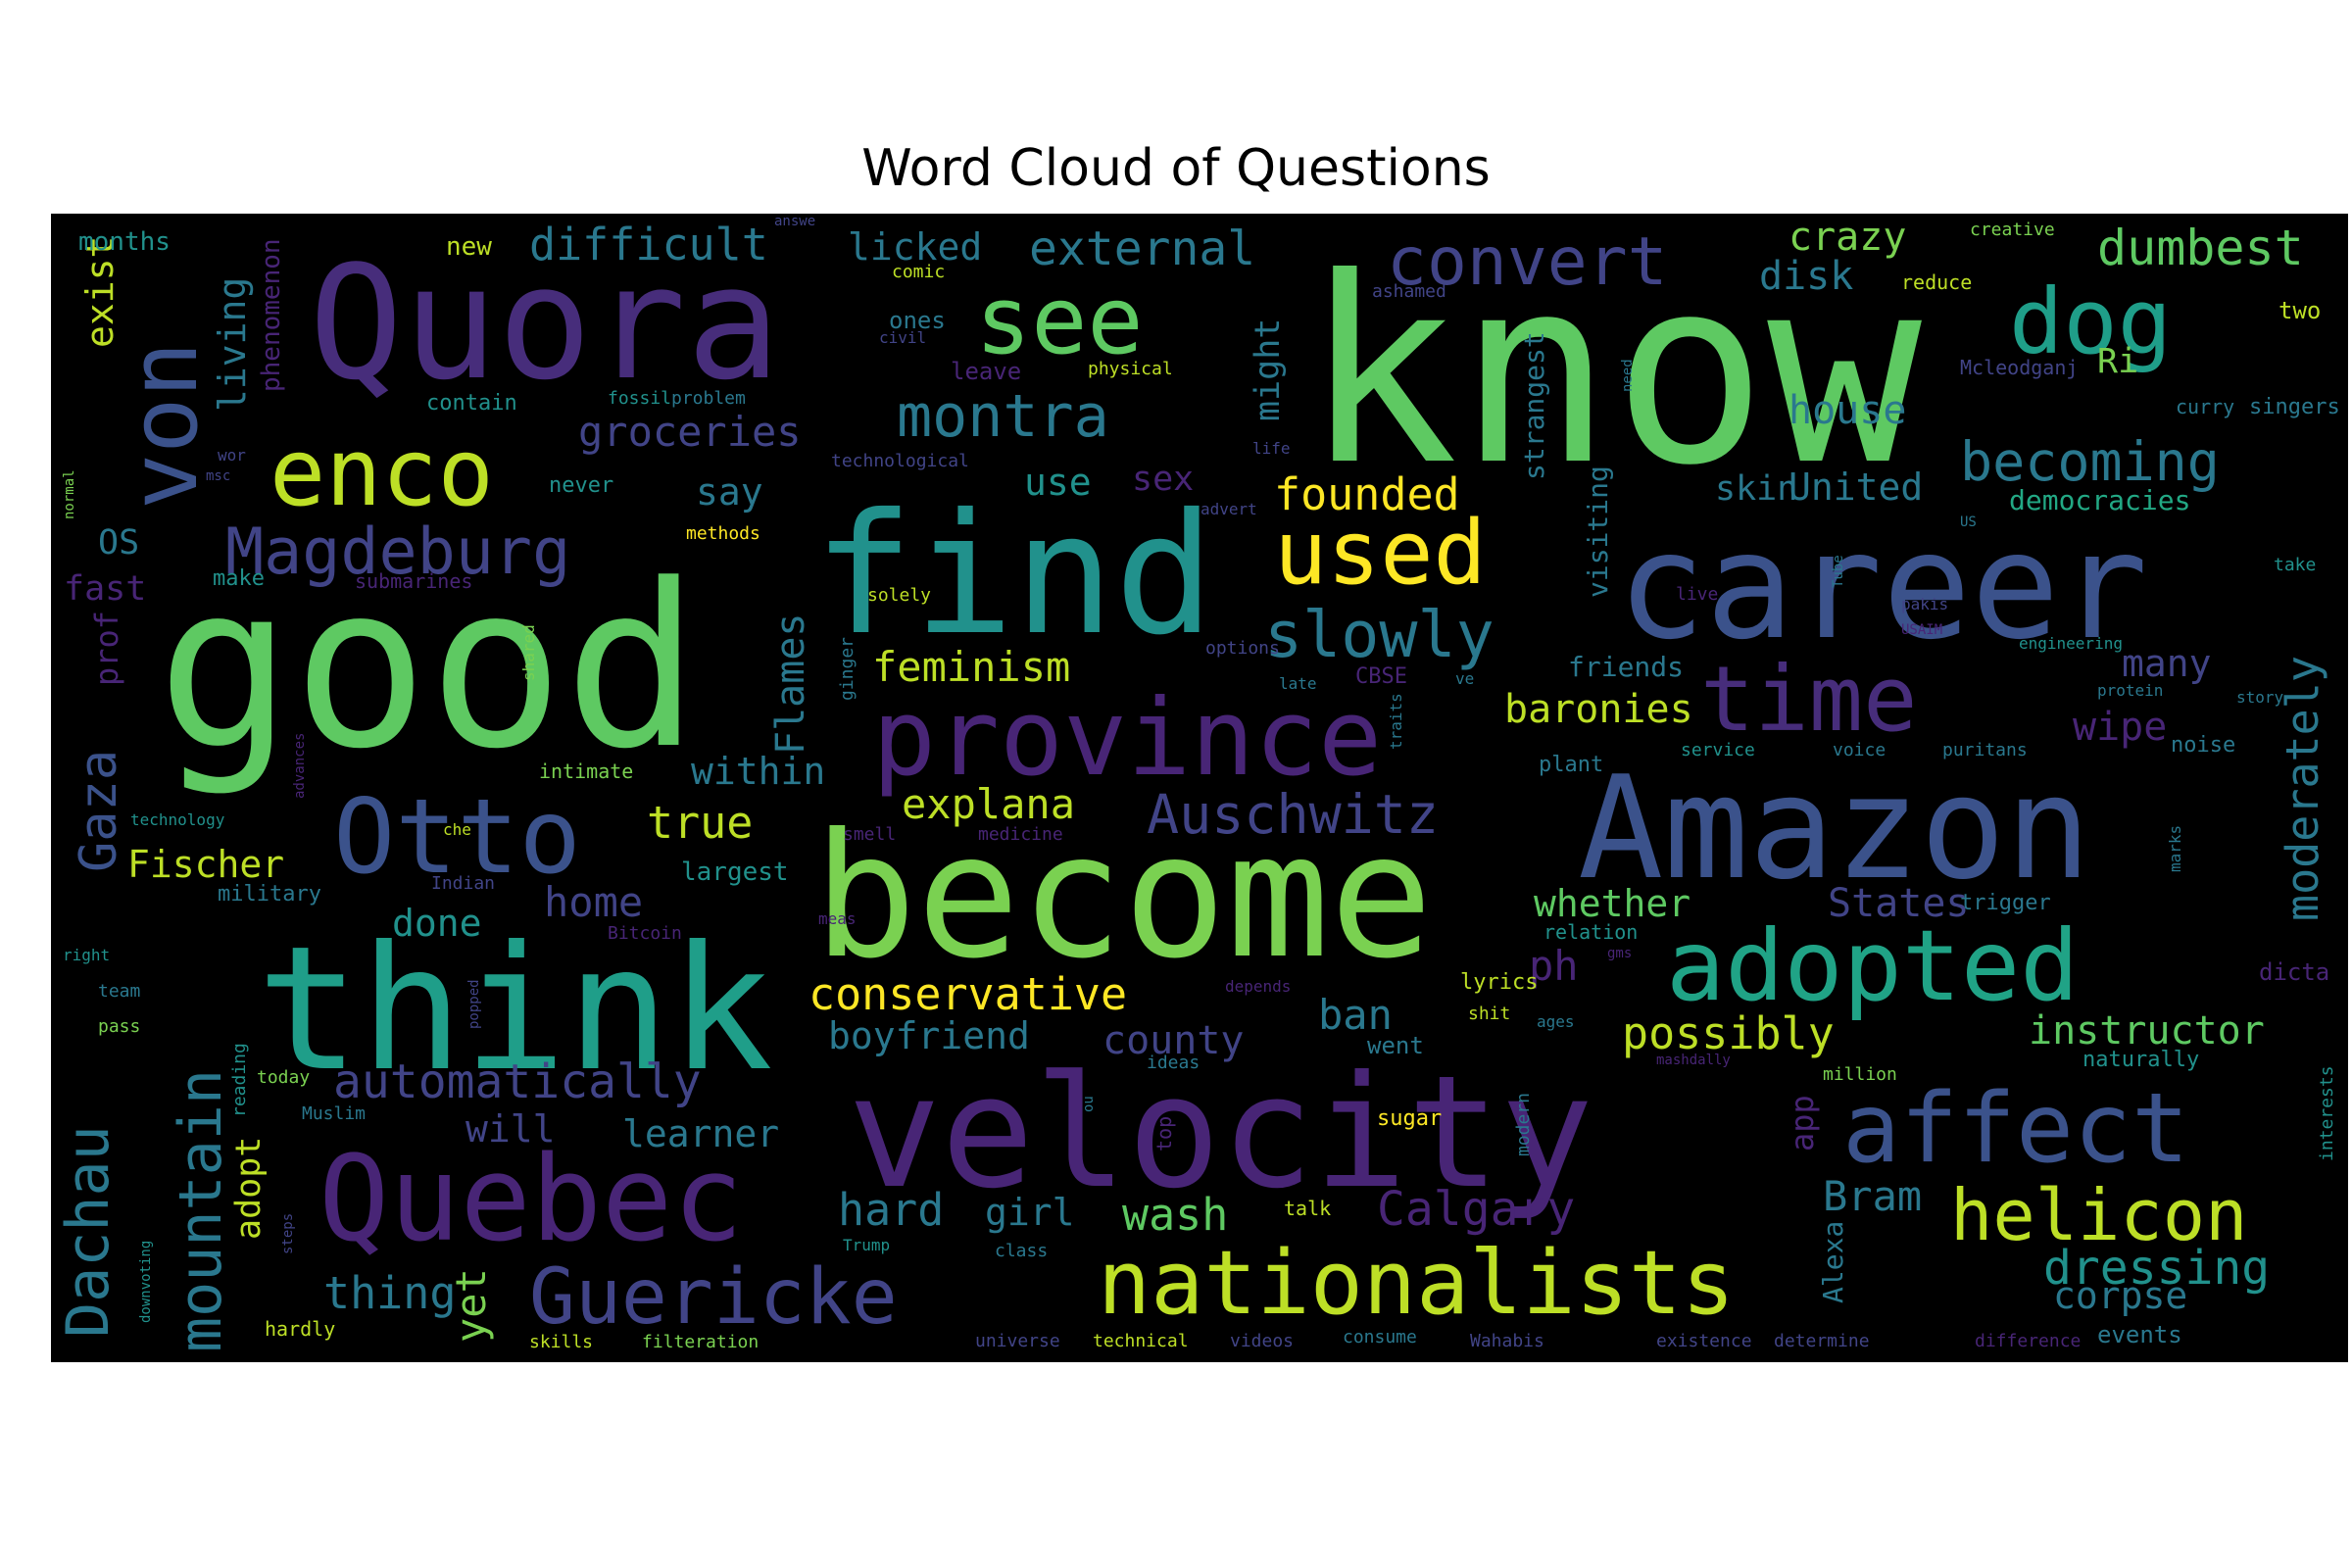  I want to click on cloud-word-fast: fast, so click(105, 589).